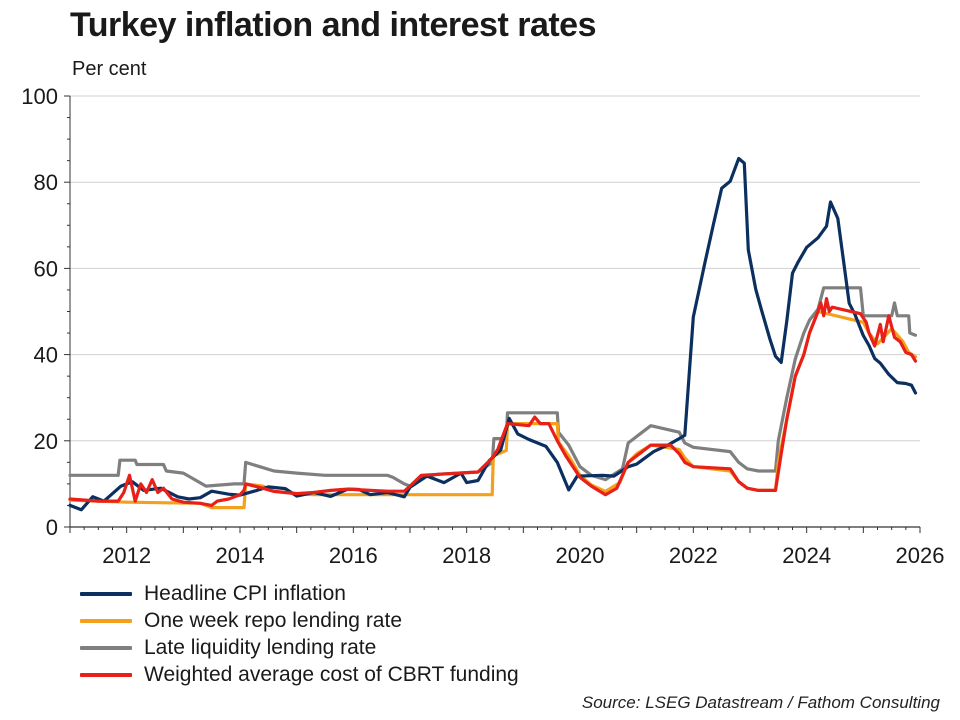  Describe the element at coordinates (126, 555) in the screenshot. I see `x-tick-label-2012: 2012` at that location.